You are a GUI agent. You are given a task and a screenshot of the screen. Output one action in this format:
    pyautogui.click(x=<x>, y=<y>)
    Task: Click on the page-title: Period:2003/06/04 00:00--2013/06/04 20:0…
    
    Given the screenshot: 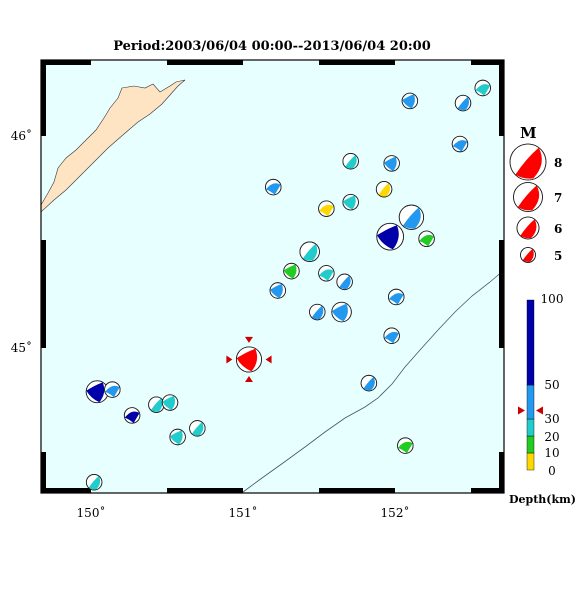 What is the action you would take?
    pyautogui.click(x=272, y=46)
    